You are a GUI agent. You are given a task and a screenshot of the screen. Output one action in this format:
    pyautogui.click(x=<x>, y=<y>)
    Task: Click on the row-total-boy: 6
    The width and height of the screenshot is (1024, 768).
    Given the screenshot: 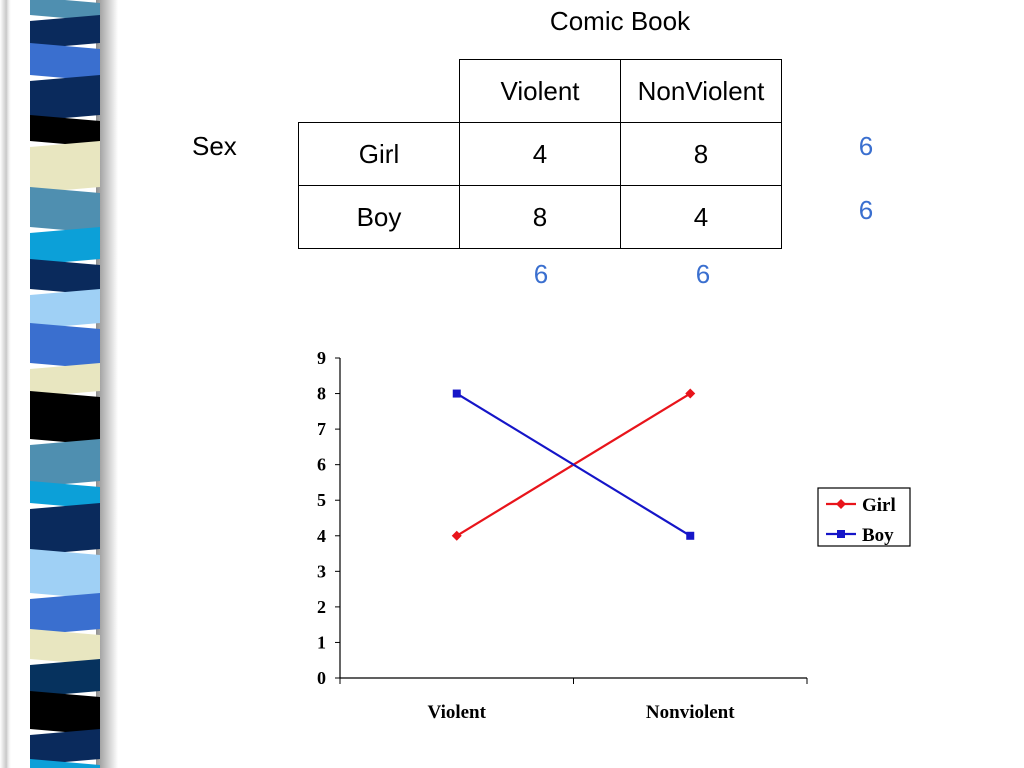 What is the action you would take?
    pyautogui.click(x=866, y=210)
    